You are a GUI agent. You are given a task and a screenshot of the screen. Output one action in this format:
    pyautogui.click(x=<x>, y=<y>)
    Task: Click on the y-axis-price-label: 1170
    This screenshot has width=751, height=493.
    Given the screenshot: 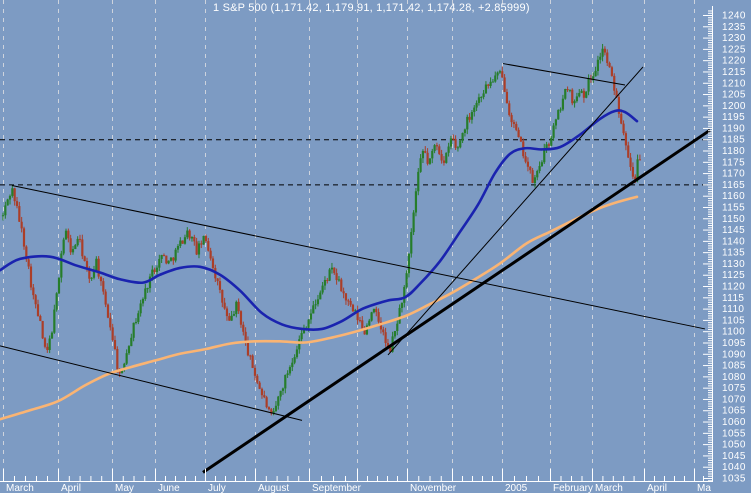 What is the action you would take?
    pyautogui.click(x=733, y=174)
    